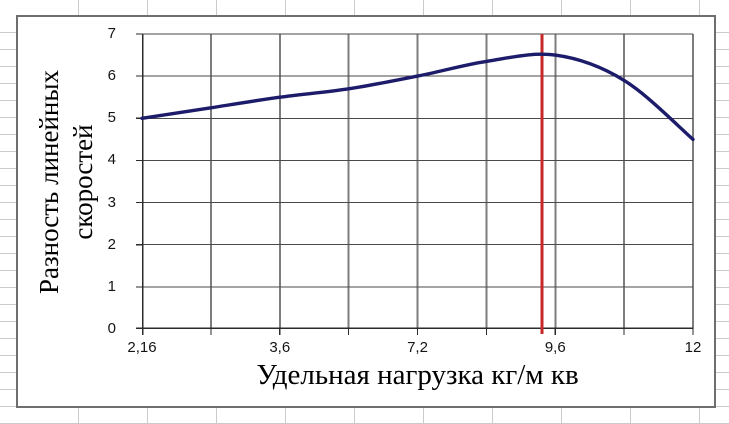  I want to click on y-tick-label: 7, so click(111, 33).